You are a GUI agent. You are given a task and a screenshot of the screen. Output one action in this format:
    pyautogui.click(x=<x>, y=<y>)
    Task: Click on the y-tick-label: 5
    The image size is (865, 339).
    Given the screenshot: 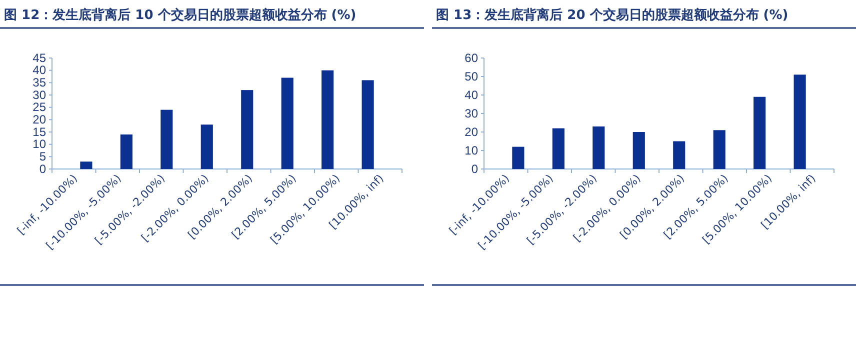 What is the action you would take?
    pyautogui.click(x=42, y=157)
    